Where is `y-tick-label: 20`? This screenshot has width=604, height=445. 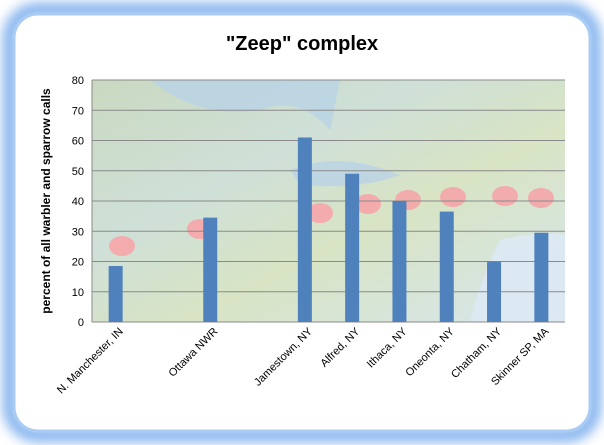 y-tick-label: 20 is located at coordinates (78, 263).